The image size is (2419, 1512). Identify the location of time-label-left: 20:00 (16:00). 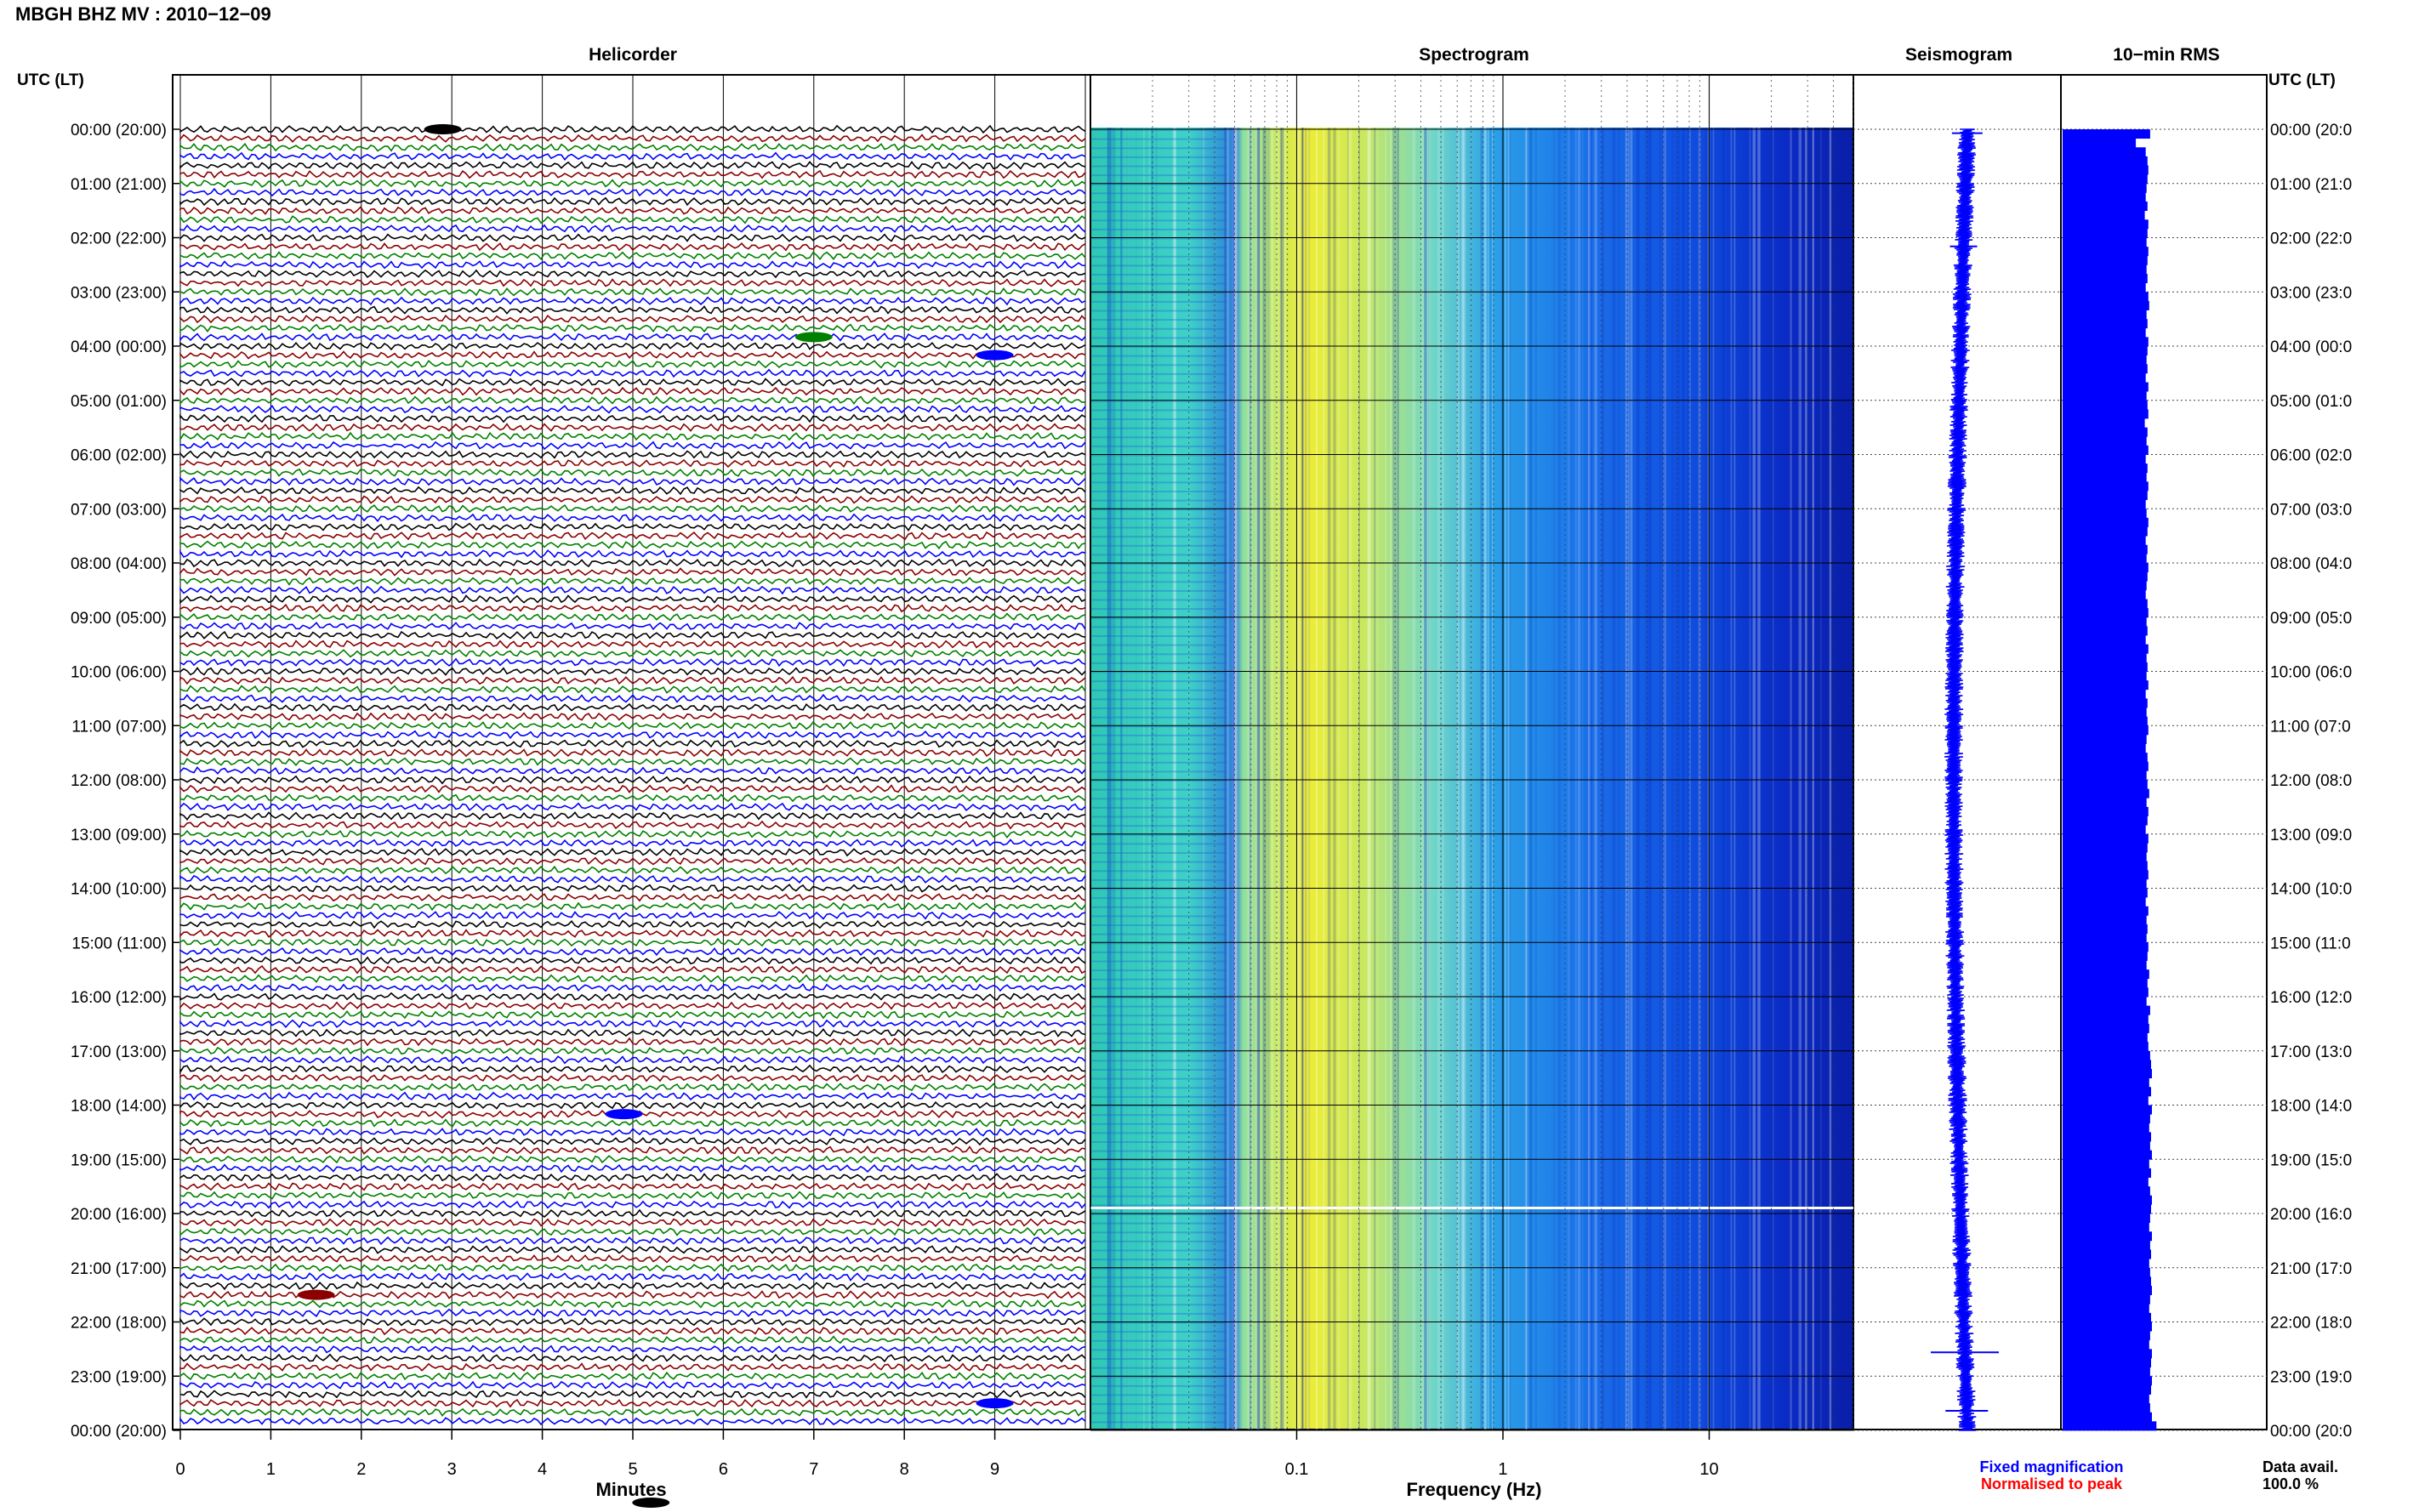
(119, 1215).